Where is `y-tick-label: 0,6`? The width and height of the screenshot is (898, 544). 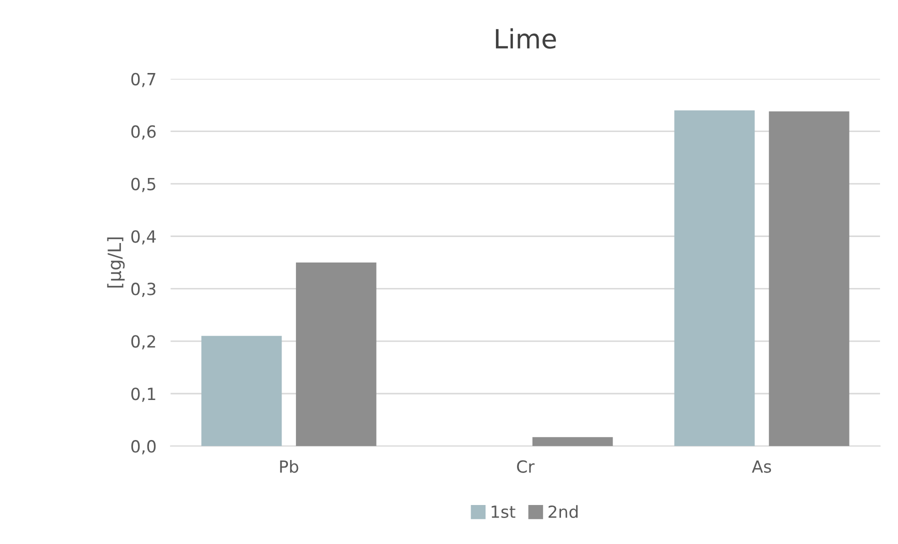 y-tick-label: 0,6 is located at coordinates (143, 132).